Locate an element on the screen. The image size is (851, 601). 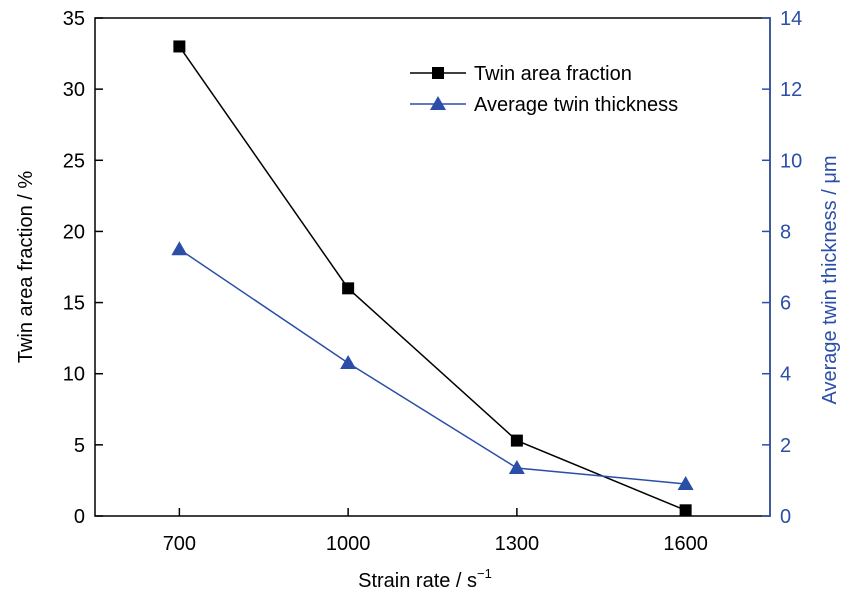
x-axis-title: Strain rate / s−1 is located at coordinates (425, 579).